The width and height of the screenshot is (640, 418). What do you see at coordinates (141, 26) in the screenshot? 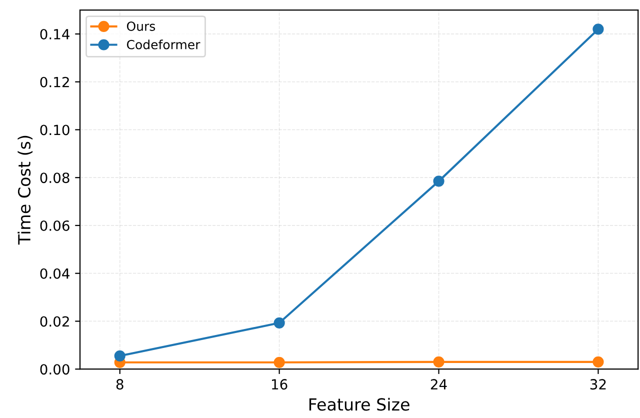
I see `legend-label: Ours` at bounding box center [141, 26].